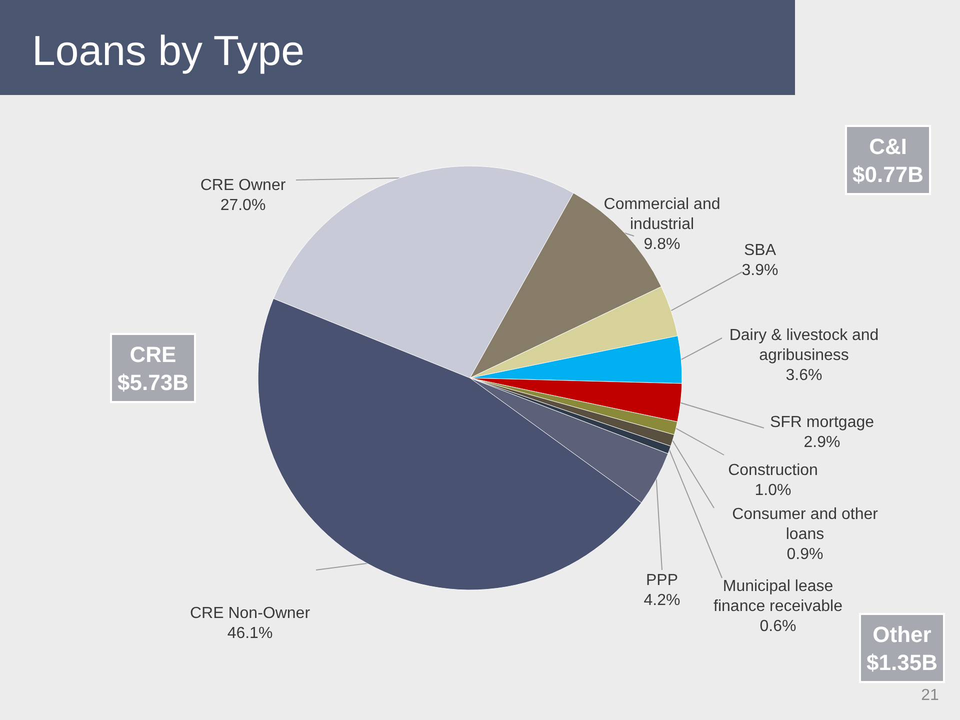 This screenshot has width=960, height=720. I want to click on slice-label: SBA, so click(760, 250).